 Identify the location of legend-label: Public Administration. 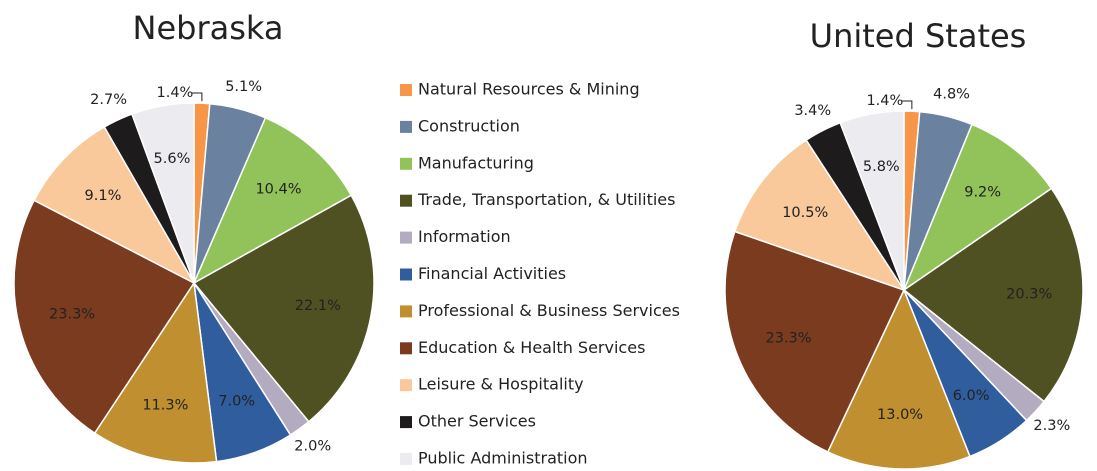
(503, 458).